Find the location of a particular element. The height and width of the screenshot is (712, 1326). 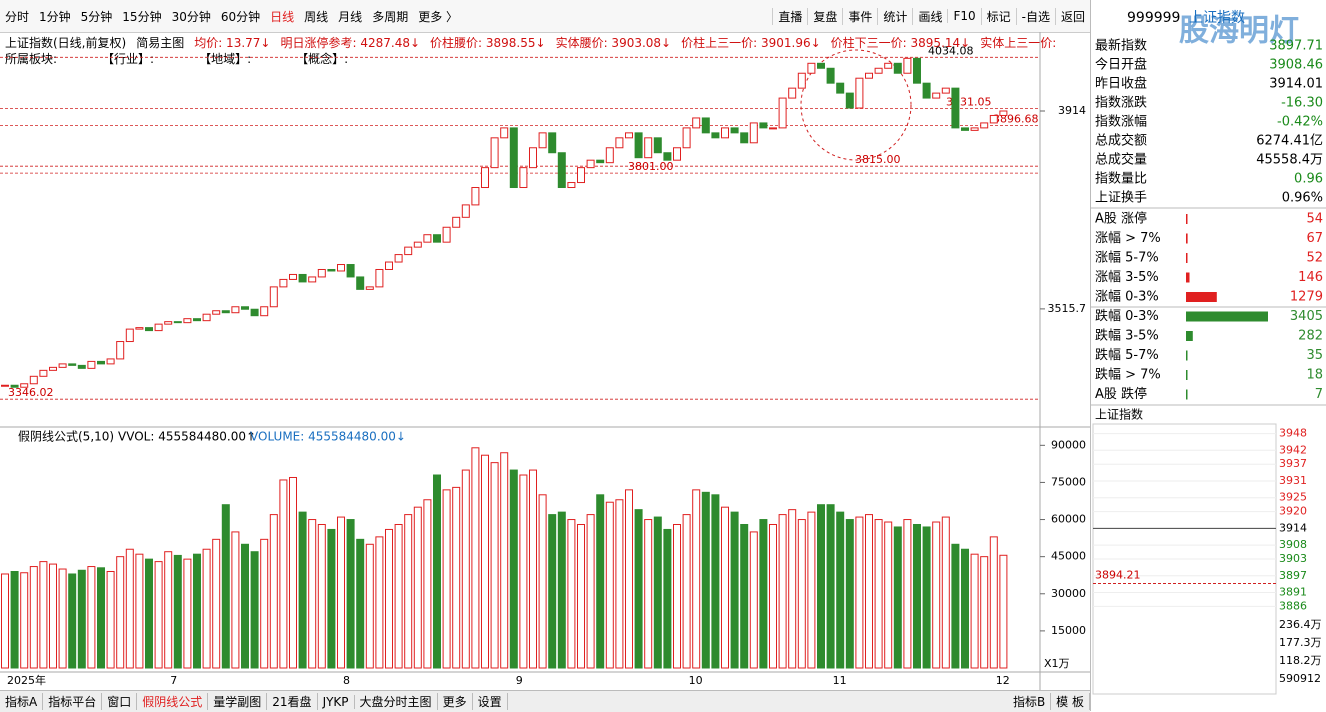

bottom-tab: 窗口 is located at coordinates (120, 701).